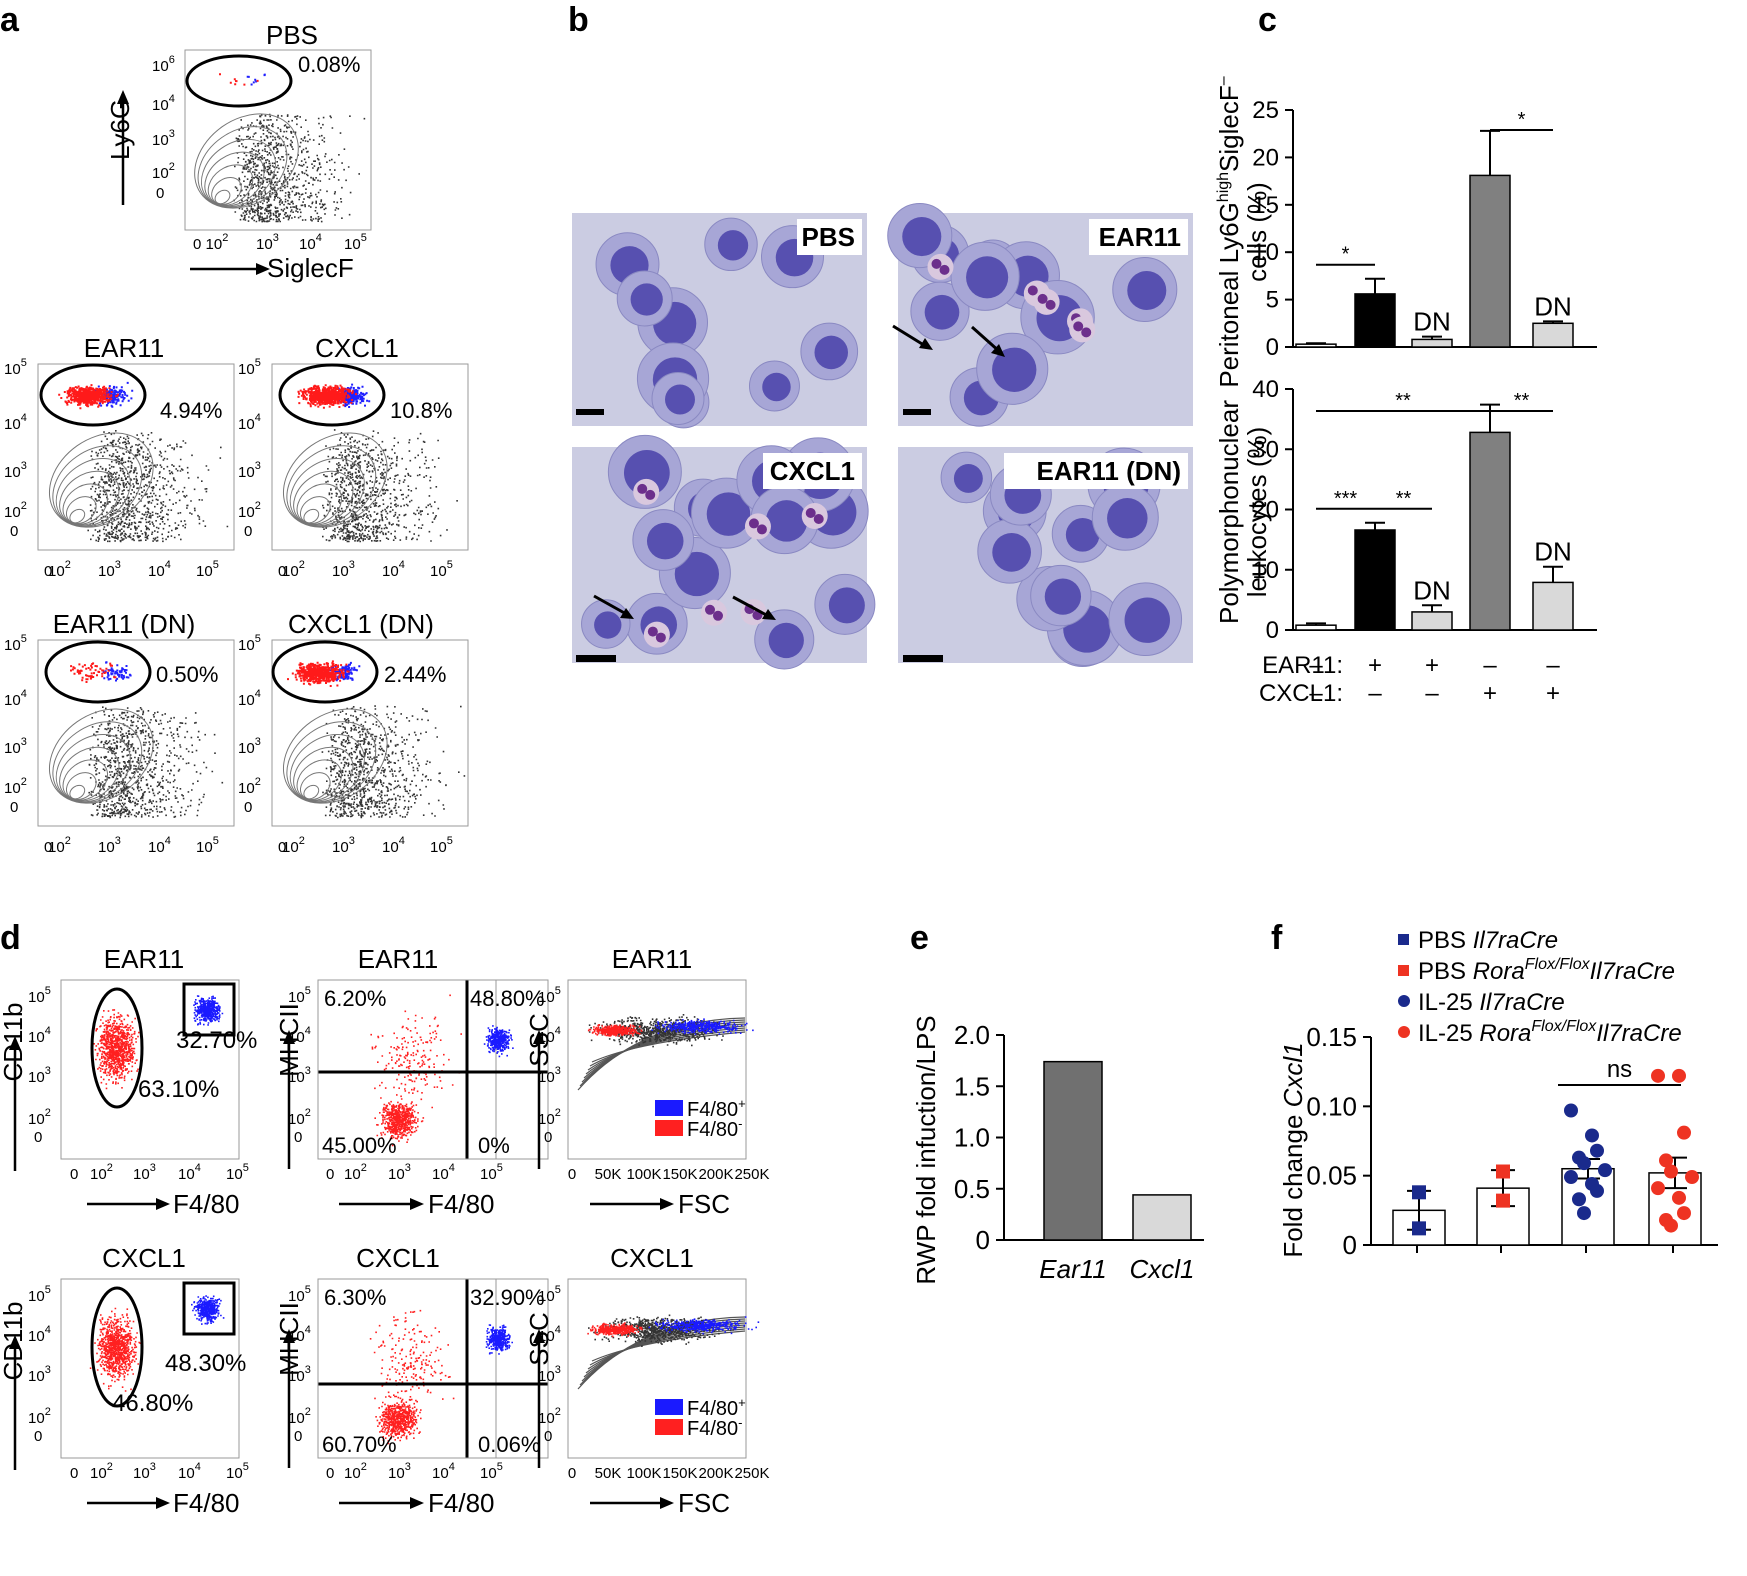 Image resolution: width=1747 pixels, height=1576 pixels. What do you see at coordinates (1619, 1069) in the screenshot?
I see `significance-label: ns` at bounding box center [1619, 1069].